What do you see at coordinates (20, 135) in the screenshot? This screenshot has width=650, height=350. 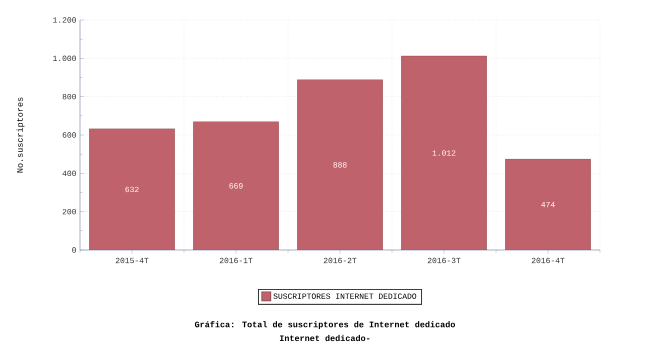 I see `y-axis-title: No.suscriptores` at bounding box center [20, 135].